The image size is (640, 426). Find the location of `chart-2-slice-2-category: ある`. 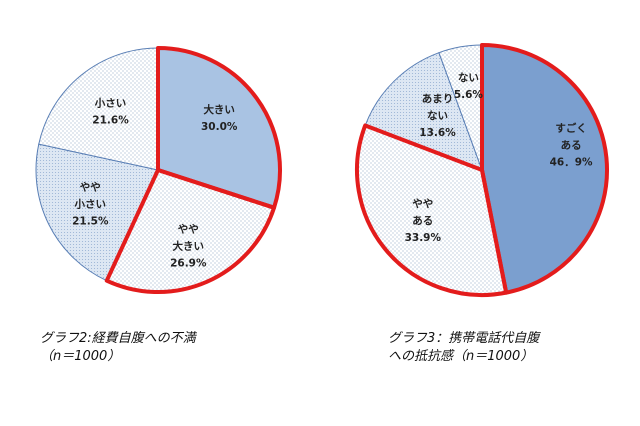

chart-2-slice-2-category: ある is located at coordinates (422, 220).